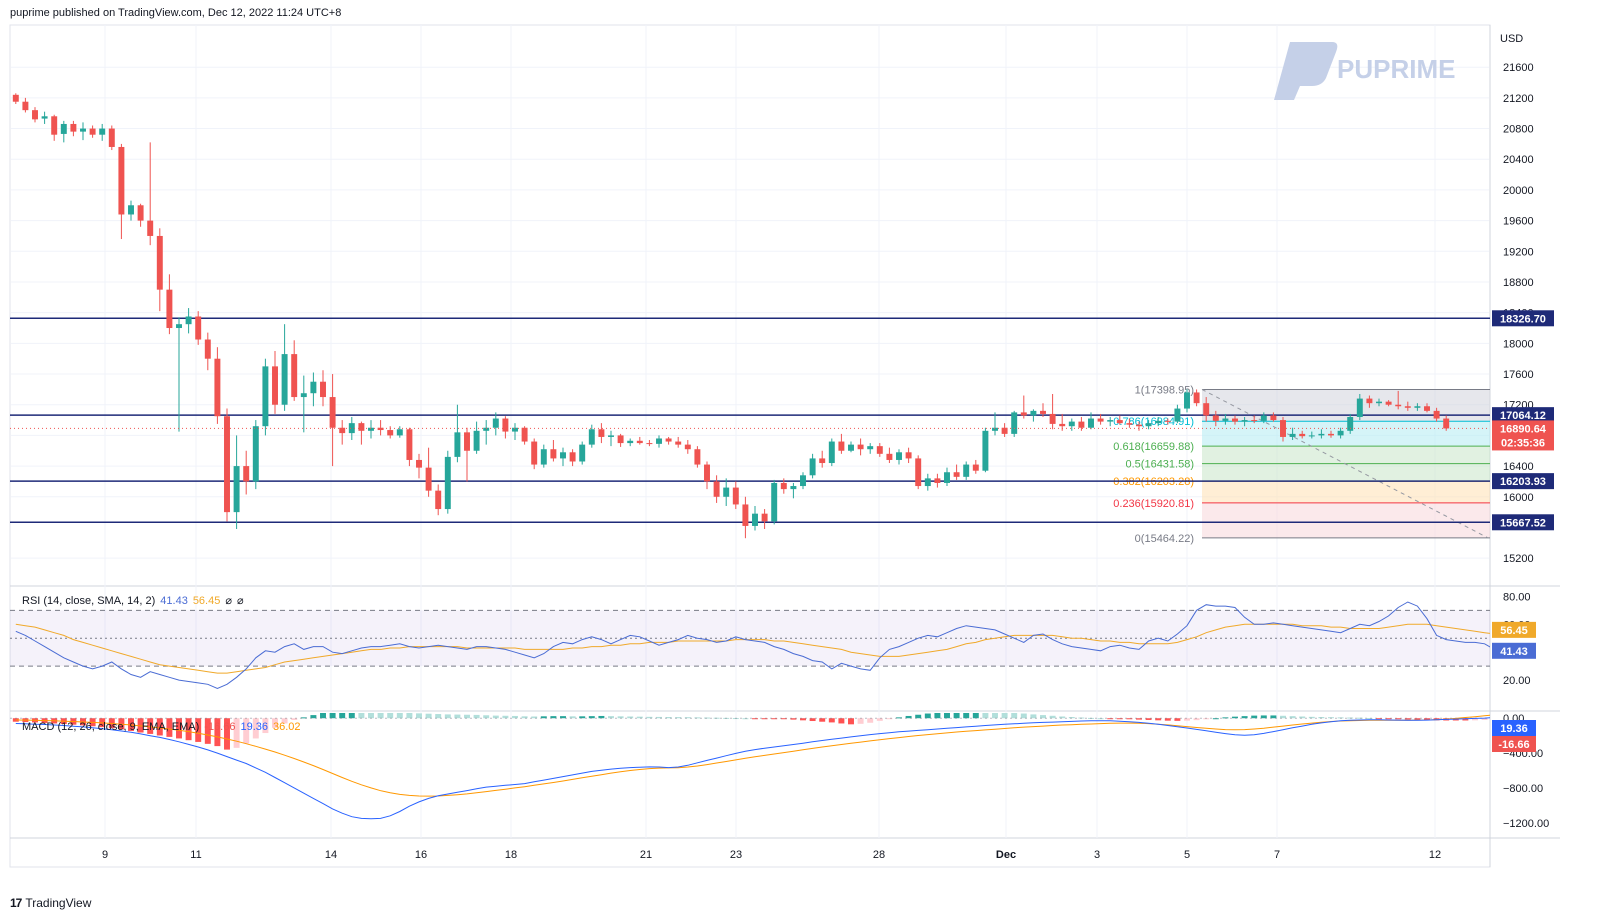 This screenshot has width=1600, height=920. Describe the element at coordinates (50, 903) in the screenshot. I see `footer: 17 TradingView` at that location.